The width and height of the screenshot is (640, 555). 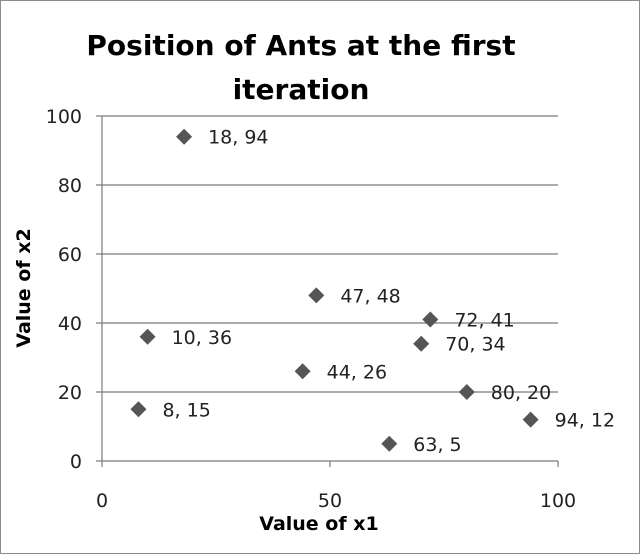 I want to click on data-label: 47, 48, so click(x=370, y=296).